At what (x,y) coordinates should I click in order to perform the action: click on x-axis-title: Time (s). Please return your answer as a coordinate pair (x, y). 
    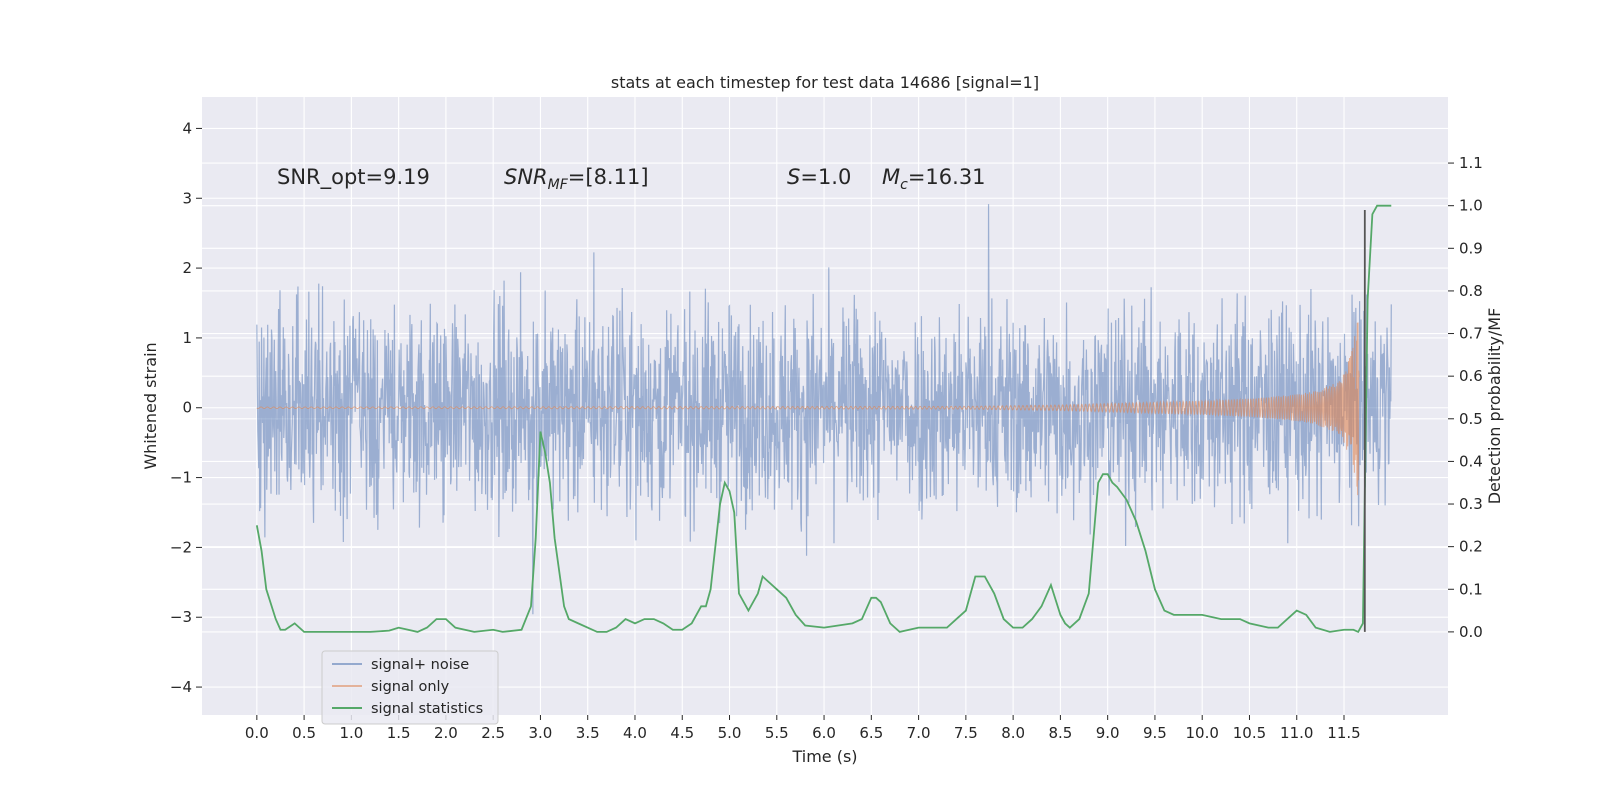
    Looking at the image, I should click on (824, 756).